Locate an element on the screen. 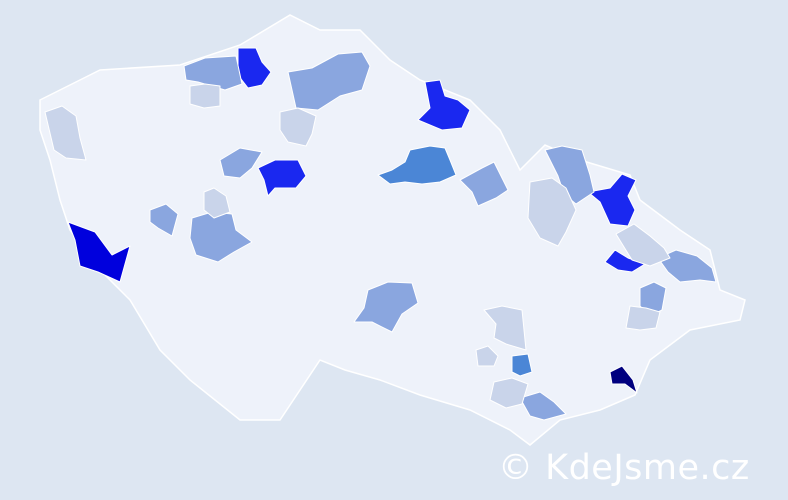  south-region-d is located at coordinates (505, 328).